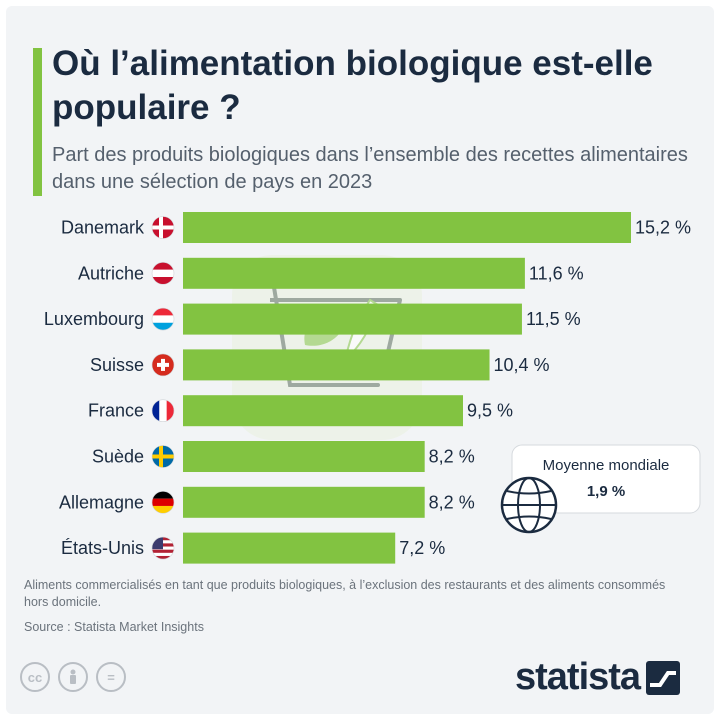  What do you see at coordinates (101, 502) in the screenshot?
I see `category-label: Allemagne` at bounding box center [101, 502].